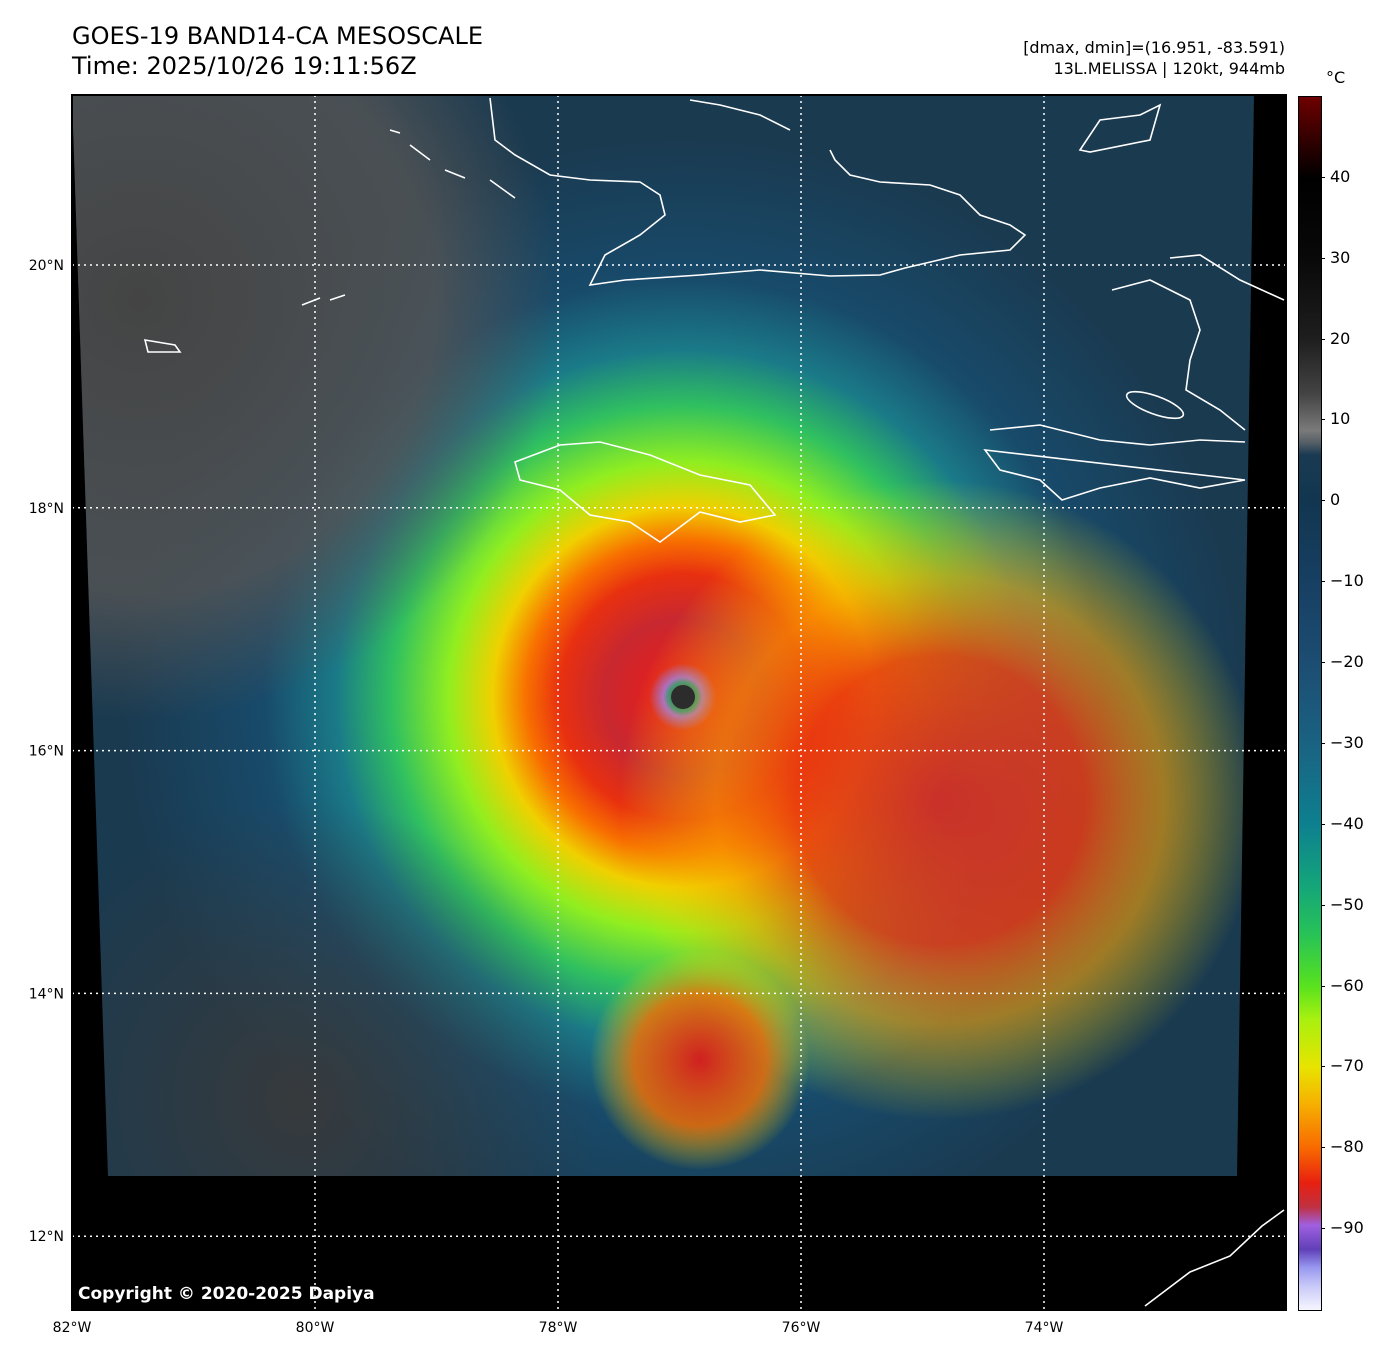 This screenshot has width=1390, height=1359. I want to click on lon-tick-label: 76°W, so click(801, 1328).